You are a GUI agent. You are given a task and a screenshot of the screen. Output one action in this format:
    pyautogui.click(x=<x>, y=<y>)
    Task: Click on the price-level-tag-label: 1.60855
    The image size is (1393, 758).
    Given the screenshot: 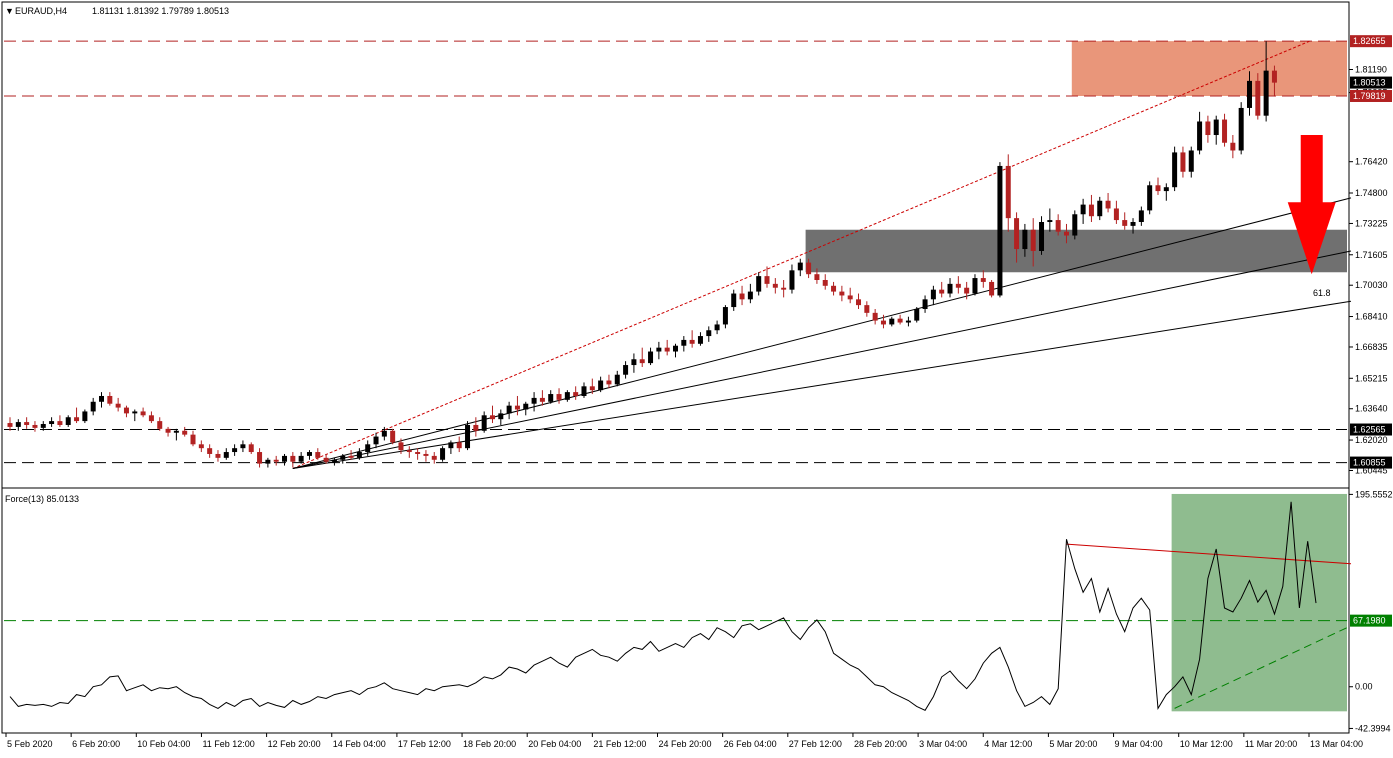 What is the action you would take?
    pyautogui.click(x=1369, y=463)
    